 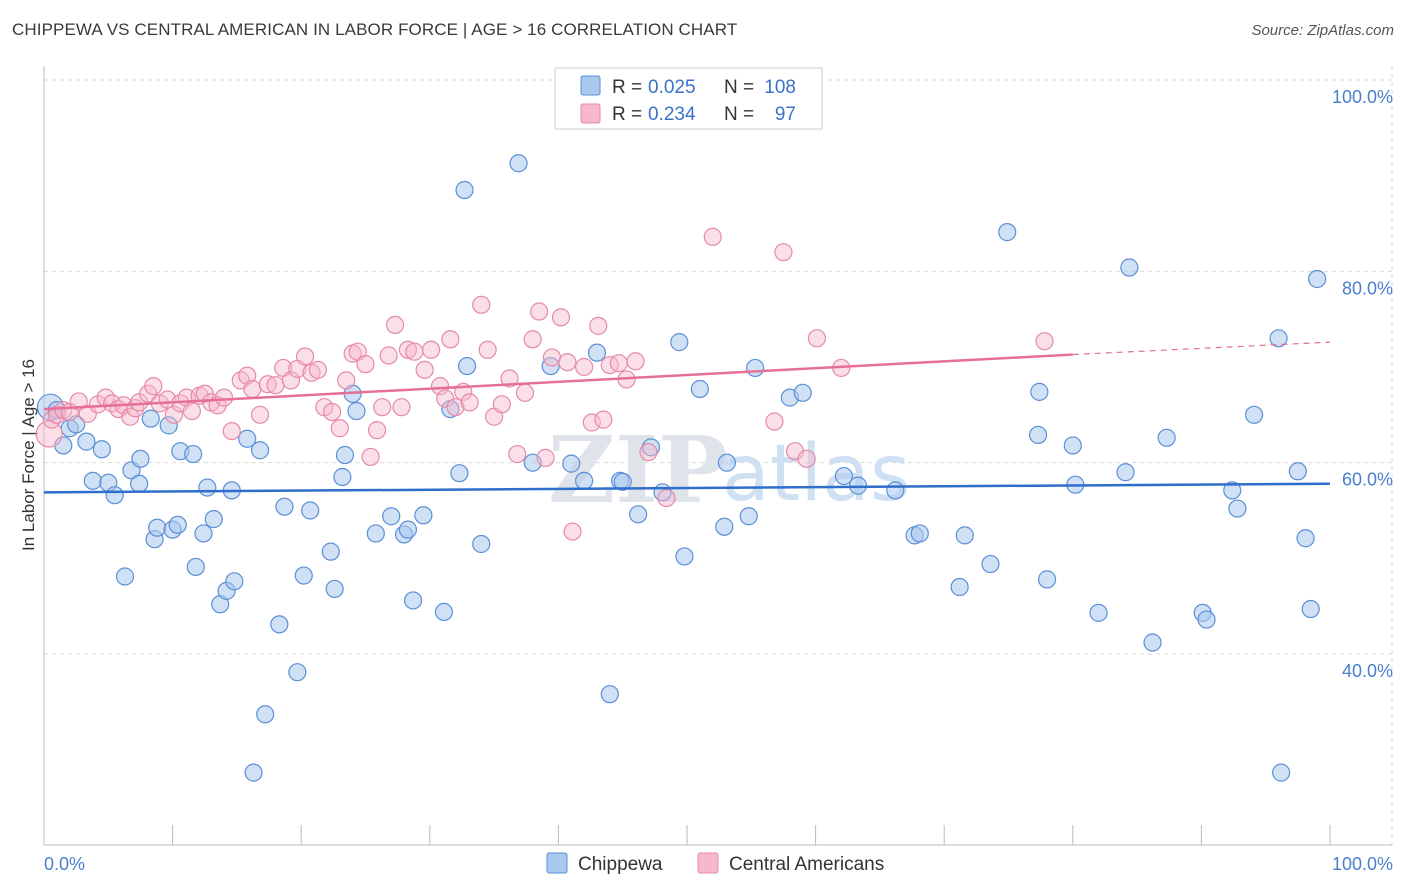 I want to click on legend-r-label-chippewa: R =, so click(x=627, y=87).